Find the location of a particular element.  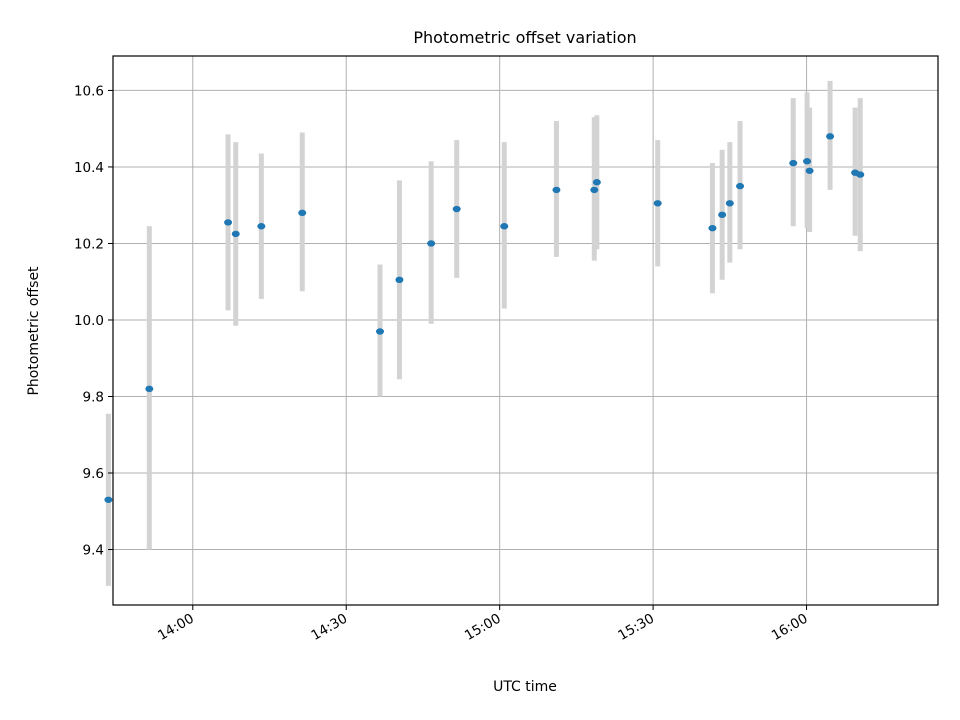

chart-title: Photometric offset variation is located at coordinates (524, 37).